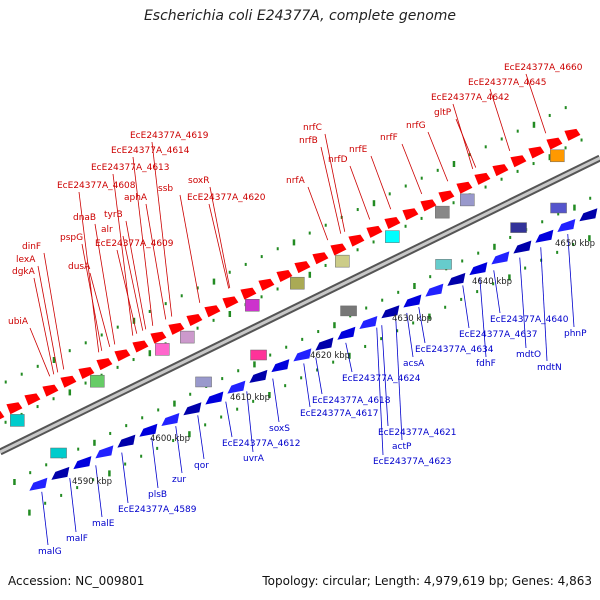 The height and width of the screenshot is (600, 600). Describe the element at coordinates (308, 141) in the screenshot. I see `forward-gene-label: nrfB` at that location.